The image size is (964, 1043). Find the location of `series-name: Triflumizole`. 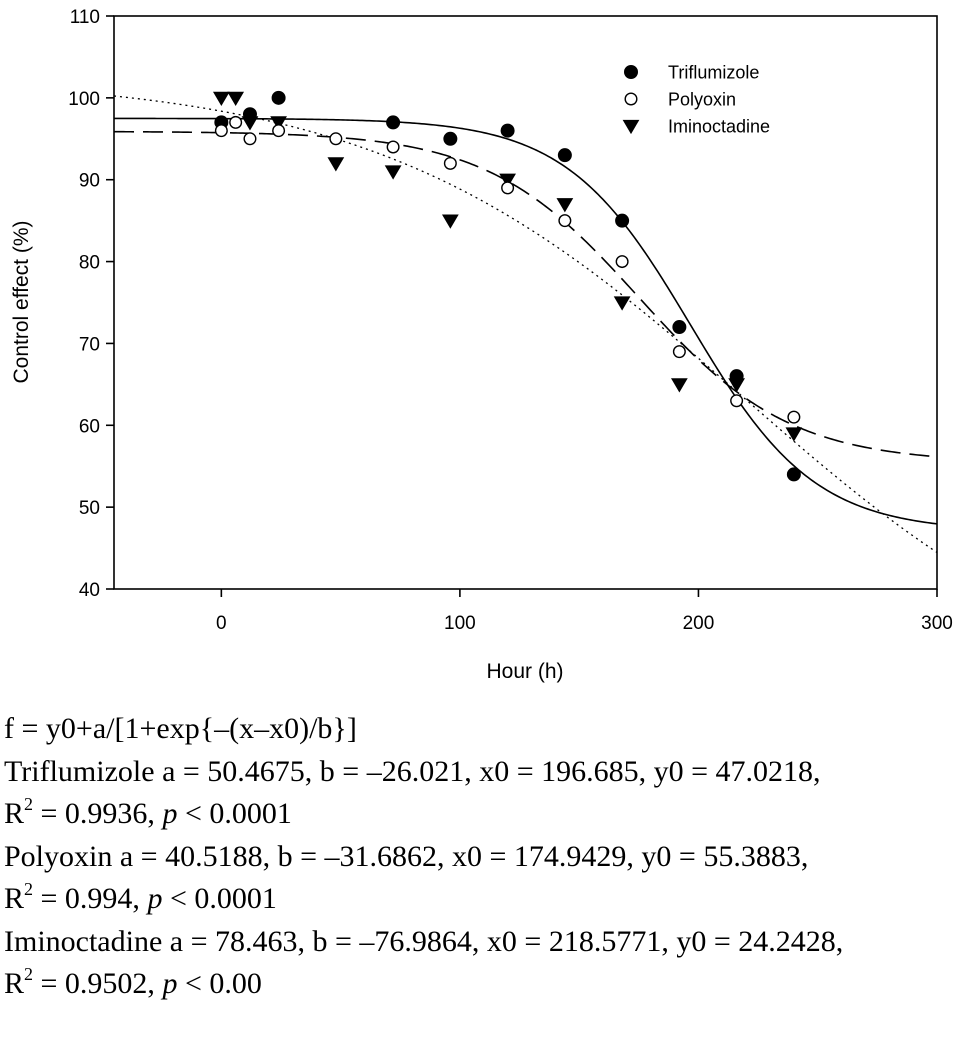

series-name: Triflumizole is located at coordinates (79, 771).